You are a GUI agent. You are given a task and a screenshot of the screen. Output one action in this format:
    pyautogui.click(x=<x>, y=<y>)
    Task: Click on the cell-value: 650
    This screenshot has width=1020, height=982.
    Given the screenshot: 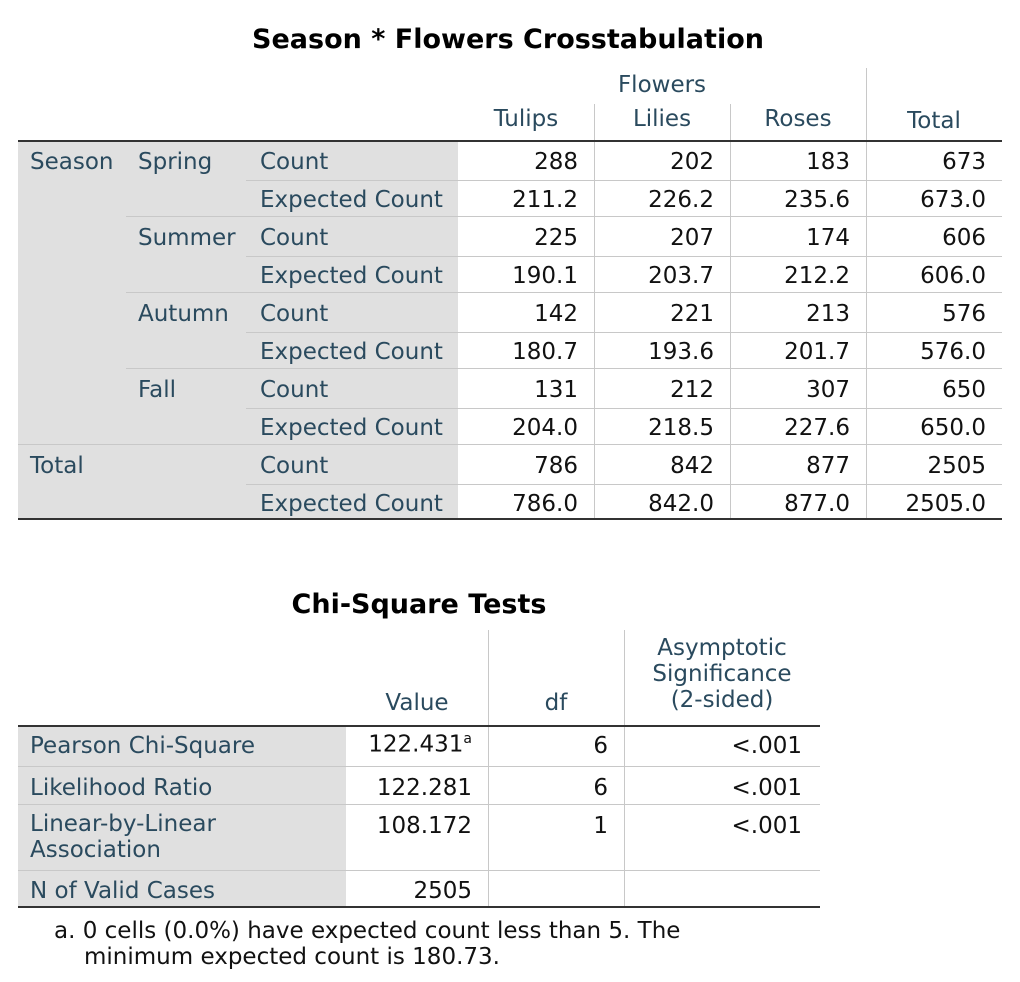 What is the action you would take?
    pyautogui.click(x=964, y=390)
    